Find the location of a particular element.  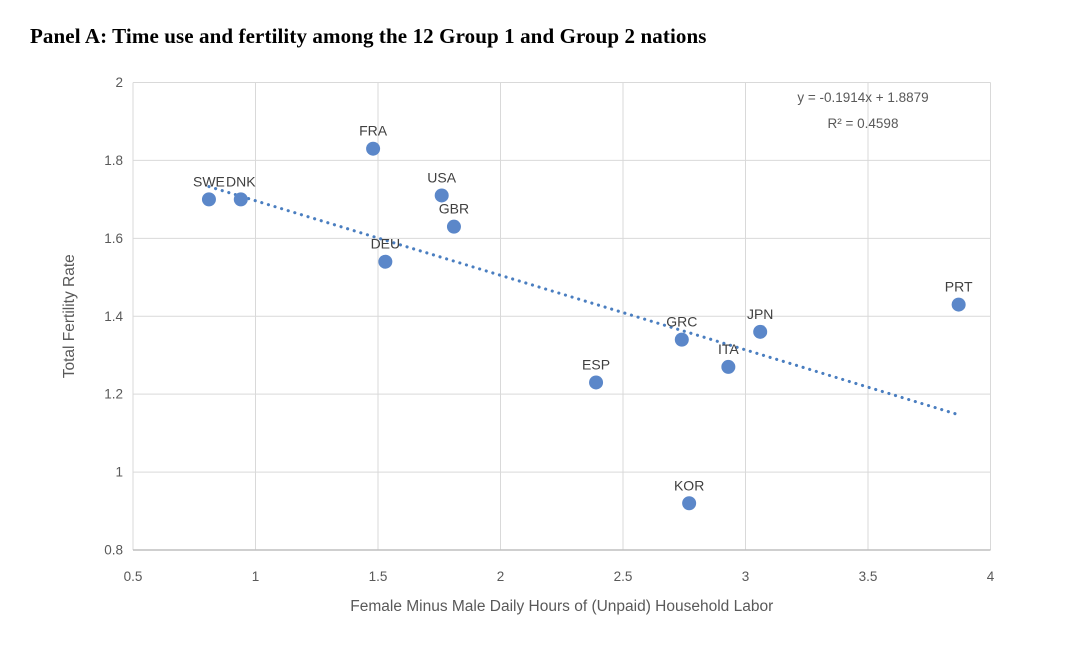

x-tick-label: 1.5 is located at coordinates (378, 576).